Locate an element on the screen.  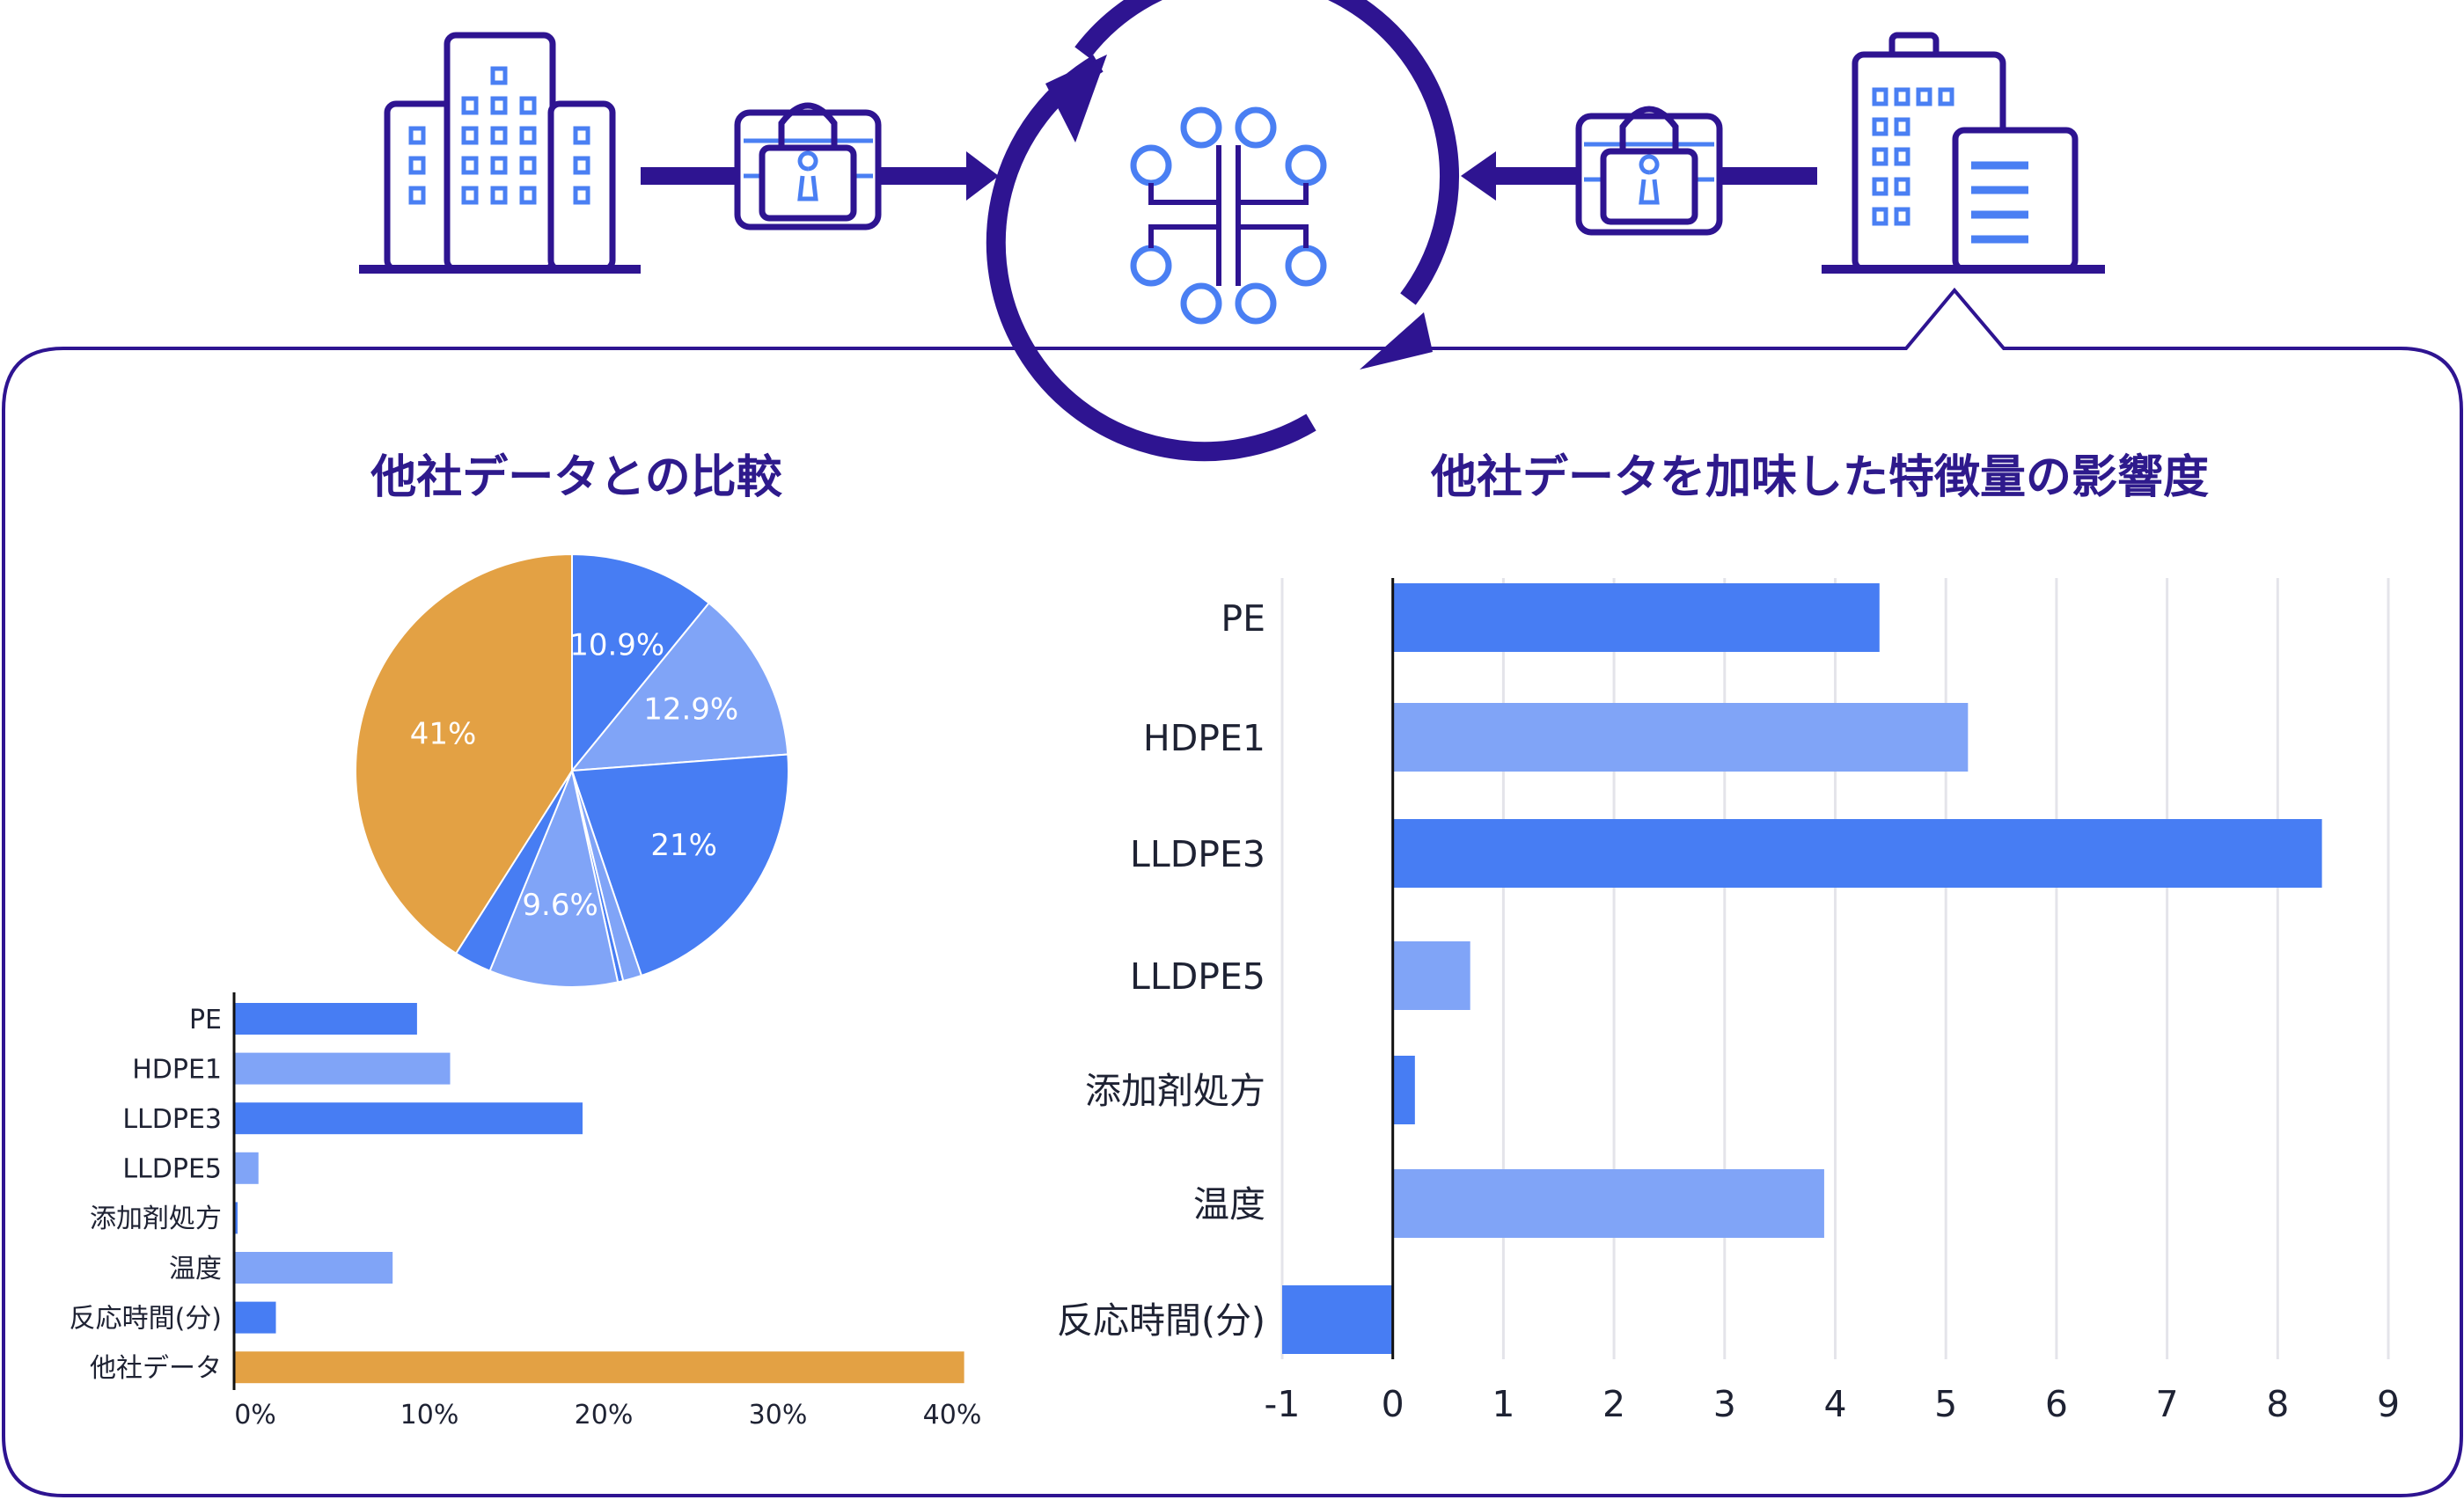
left-chart-title: 他社データとの比較 is located at coordinates (576, 477).